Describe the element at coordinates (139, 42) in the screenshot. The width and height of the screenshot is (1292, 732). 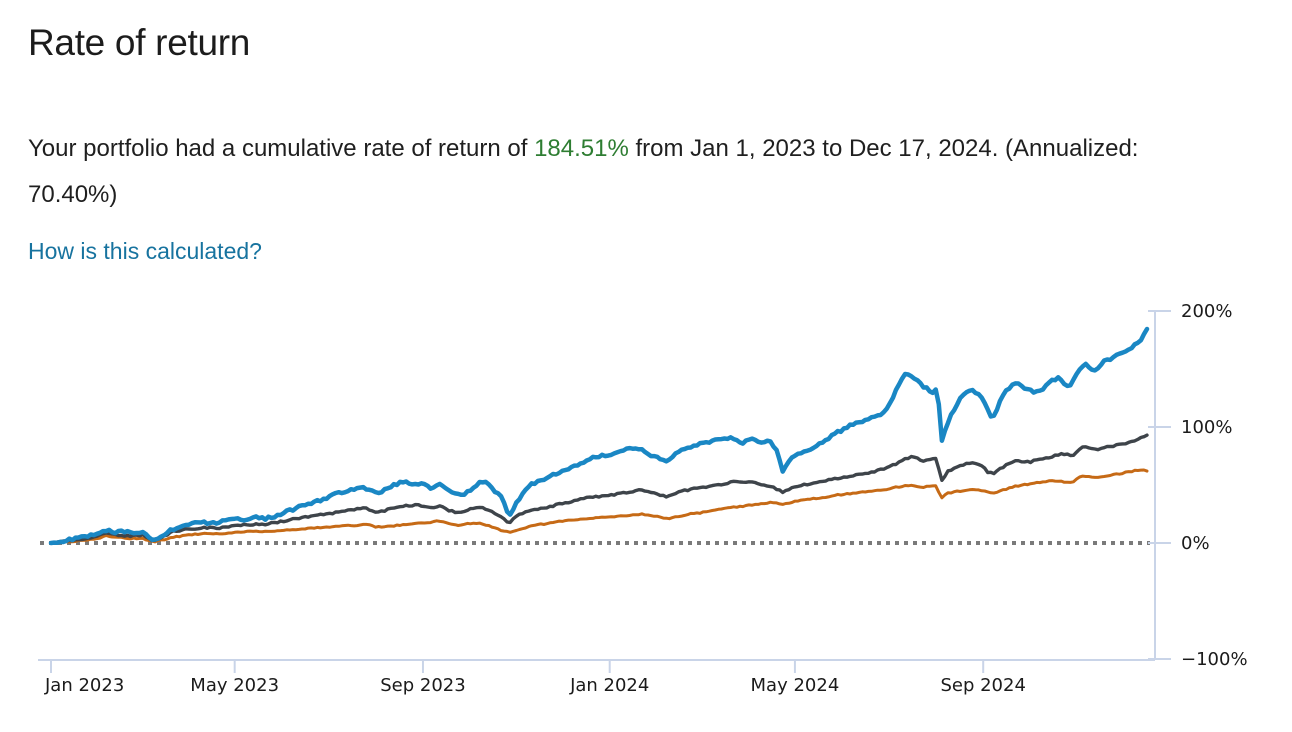
I see `page-title: Rate of return` at that location.